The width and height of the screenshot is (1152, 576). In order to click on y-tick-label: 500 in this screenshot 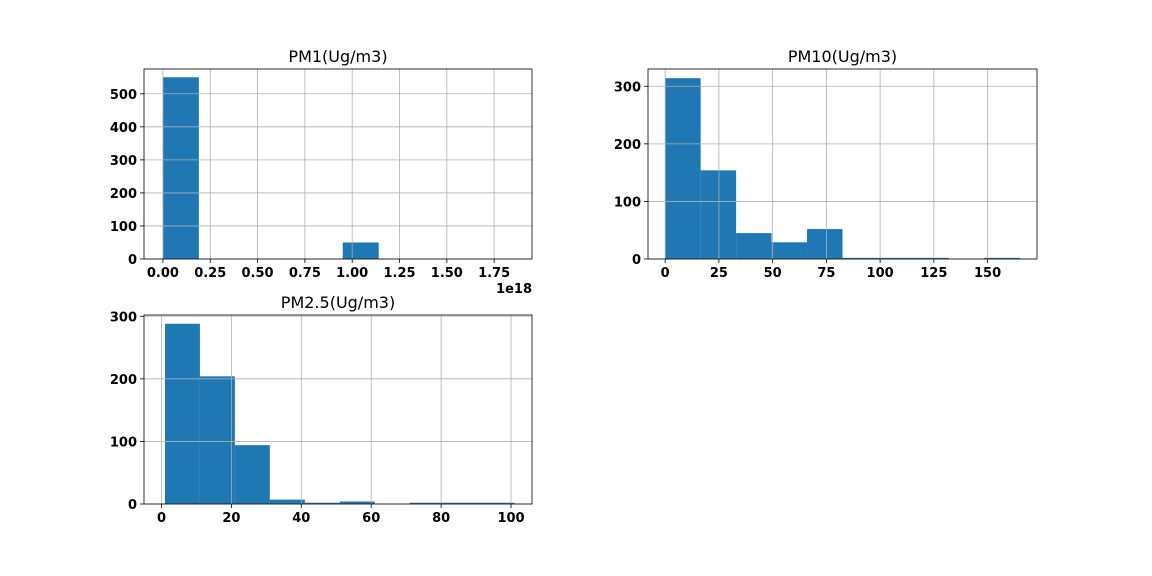, I will do `click(123, 95)`.